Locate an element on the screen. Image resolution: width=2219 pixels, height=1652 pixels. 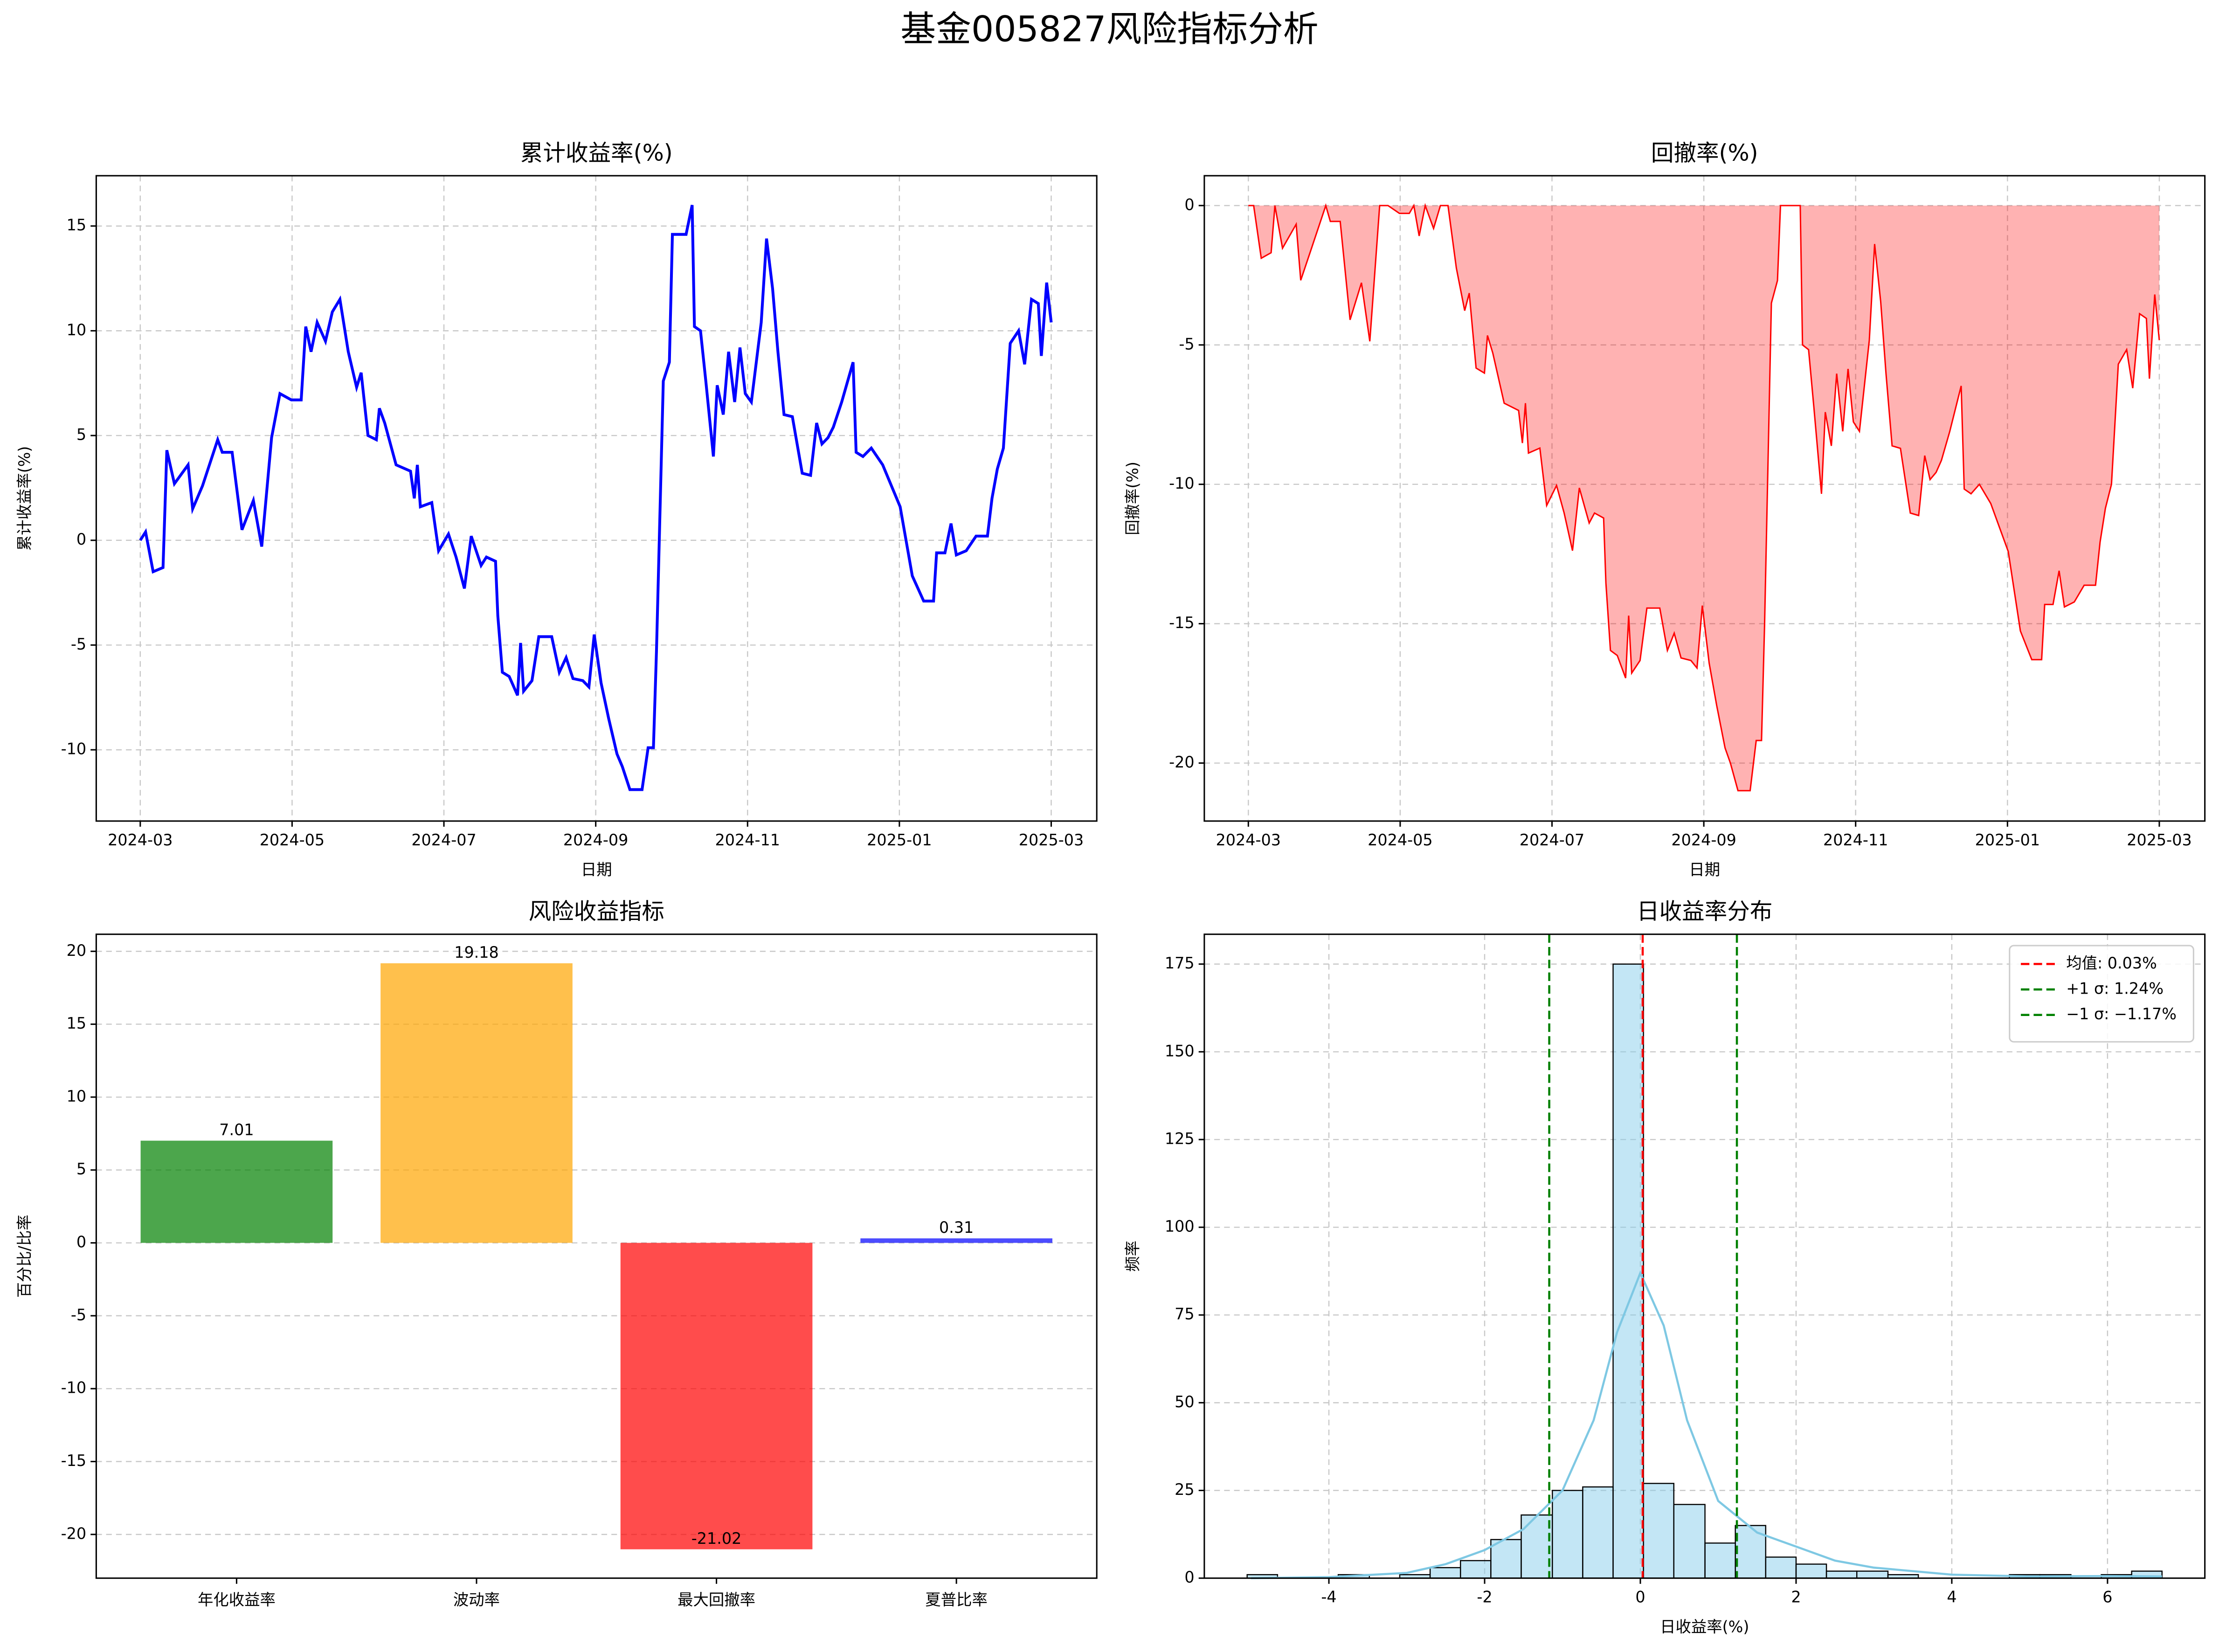
bar-value-label: 7.01 is located at coordinates (236, 1130).